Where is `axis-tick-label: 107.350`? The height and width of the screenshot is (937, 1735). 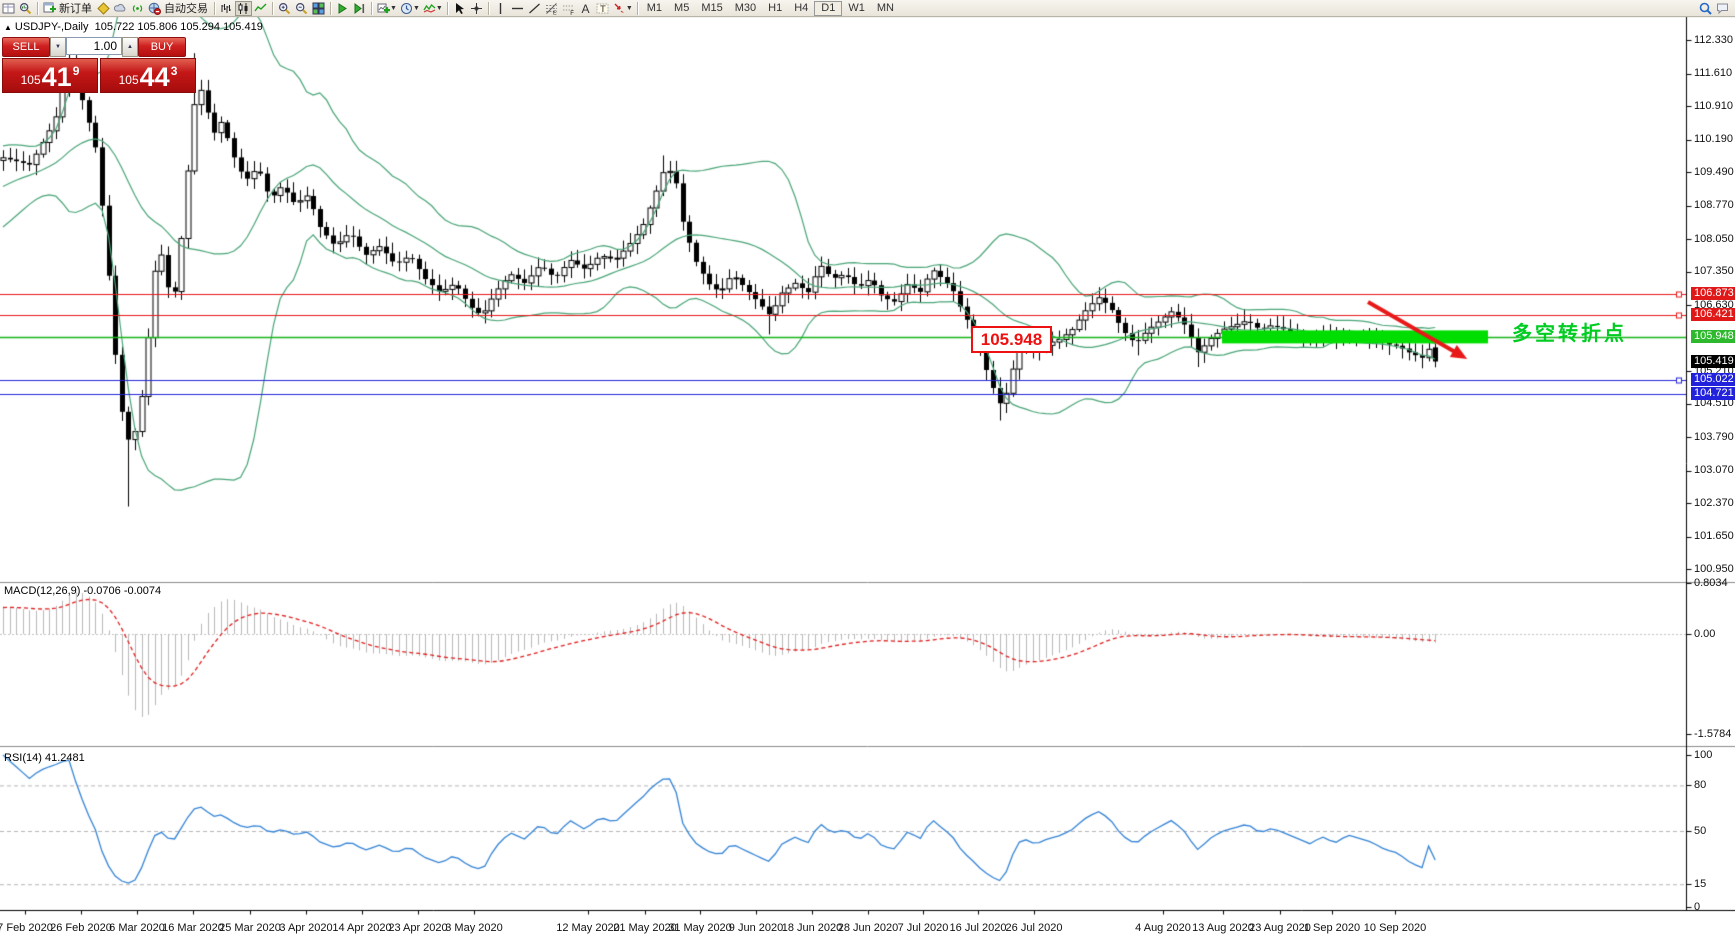
axis-tick-label: 107.350 is located at coordinates (1714, 271).